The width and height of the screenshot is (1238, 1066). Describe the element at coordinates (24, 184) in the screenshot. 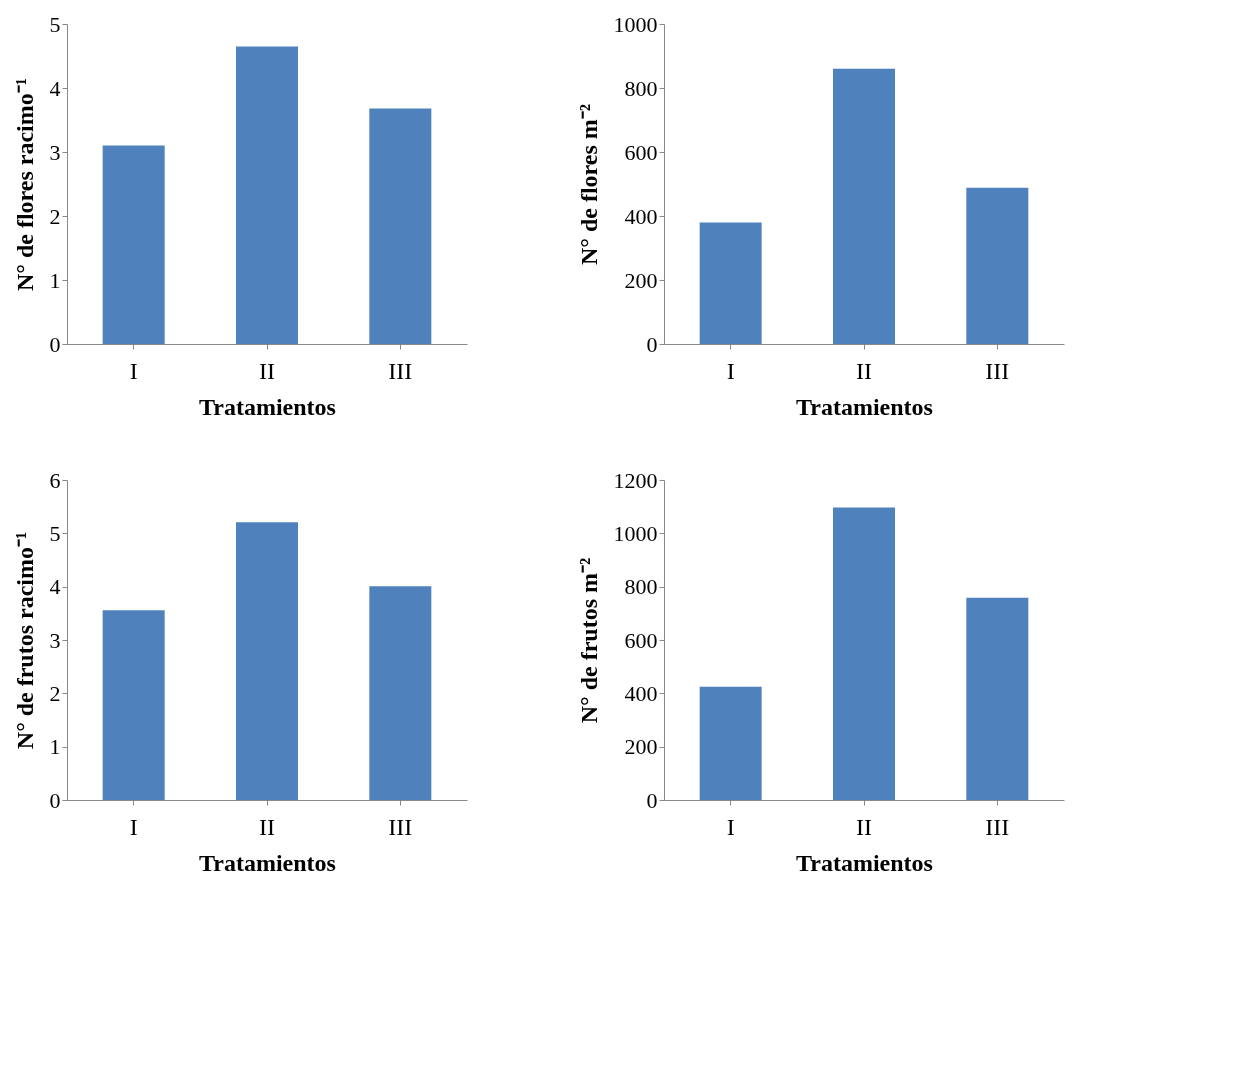

I see `y-axis-title: N° de flores racimo⁻¹` at that location.